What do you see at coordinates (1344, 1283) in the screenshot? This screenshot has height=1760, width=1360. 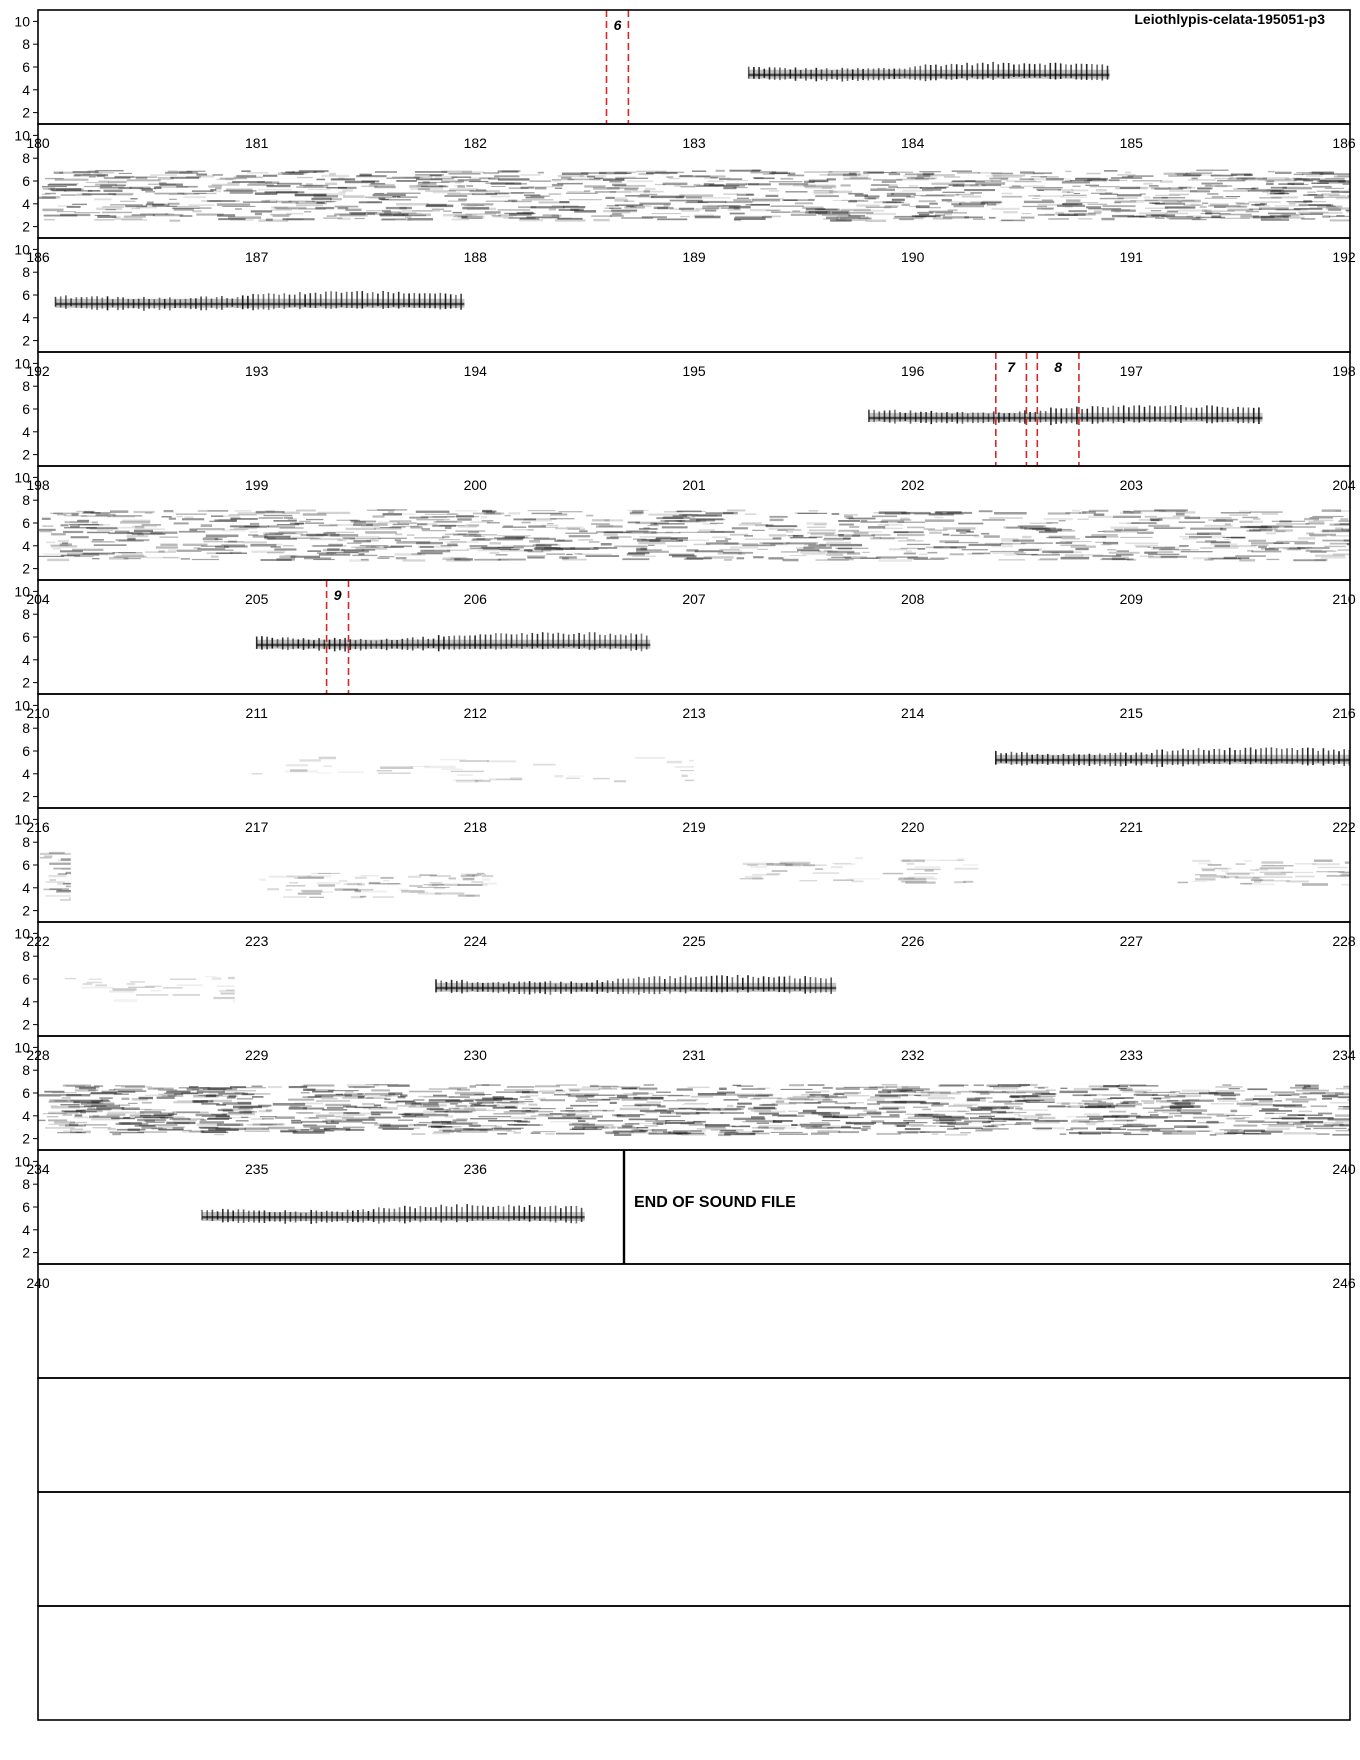 I see `x-tick-label: 246` at bounding box center [1344, 1283].